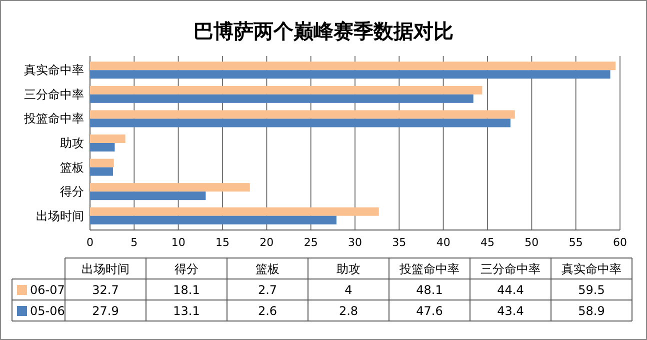 This screenshot has width=647, height=340. What do you see at coordinates (575, 242) in the screenshot?
I see `x-tick-label: 55` at bounding box center [575, 242].